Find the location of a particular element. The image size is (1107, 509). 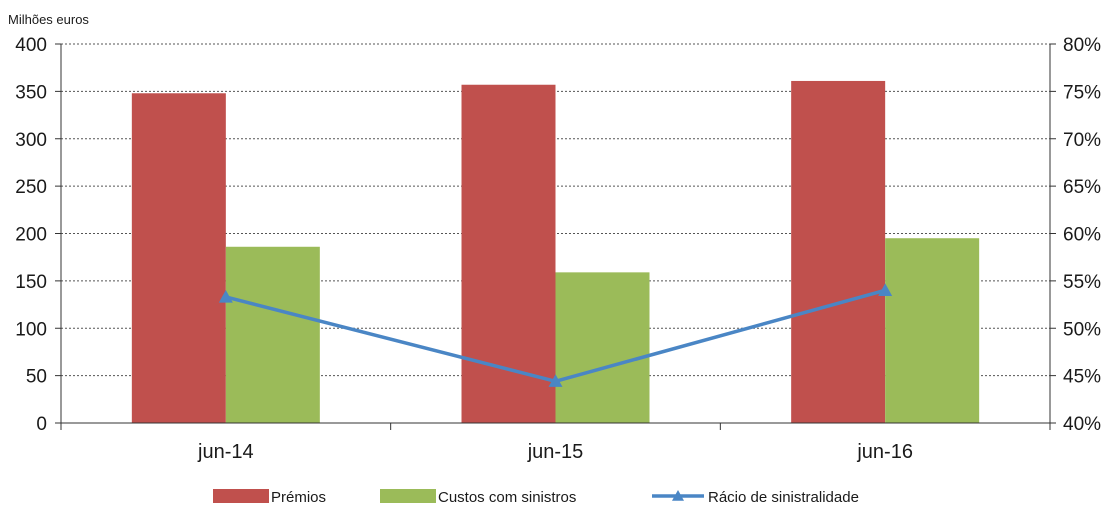

legend-label: Rácio de sinistralidade is located at coordinates (783, 497).